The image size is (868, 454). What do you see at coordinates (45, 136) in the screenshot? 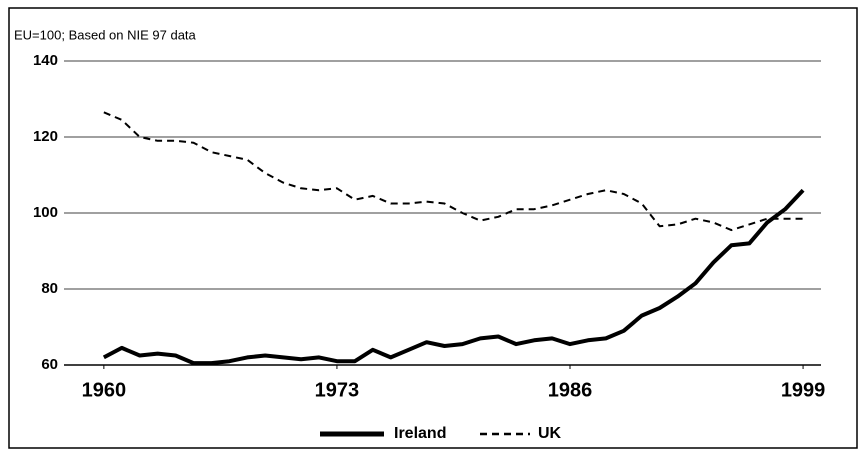
I see `y-tick-label: 120` at bounding box center [45, 136].